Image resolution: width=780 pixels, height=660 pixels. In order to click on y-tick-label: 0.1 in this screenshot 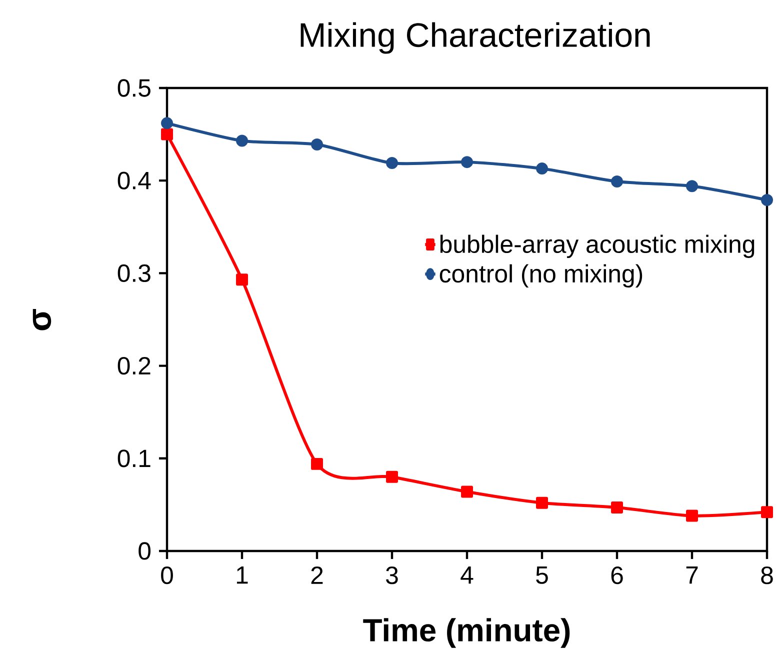, I will do `click(134, 459)`.